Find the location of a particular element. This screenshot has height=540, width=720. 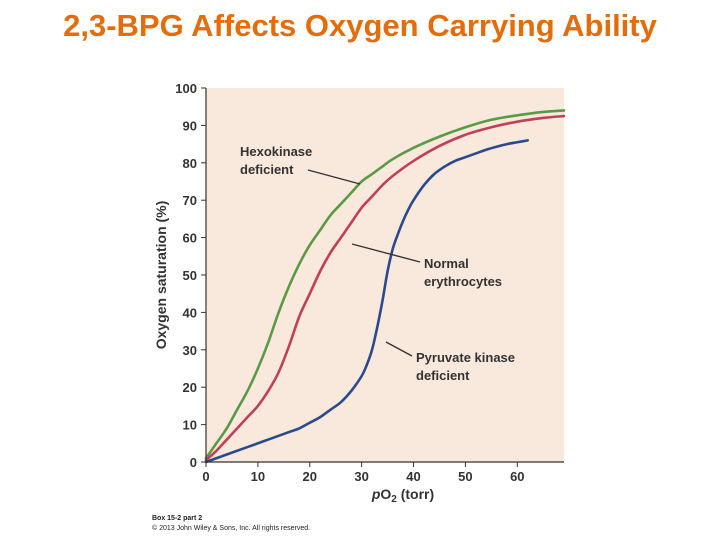

x-axis-label-p: p is located at coordinates (376, 494).